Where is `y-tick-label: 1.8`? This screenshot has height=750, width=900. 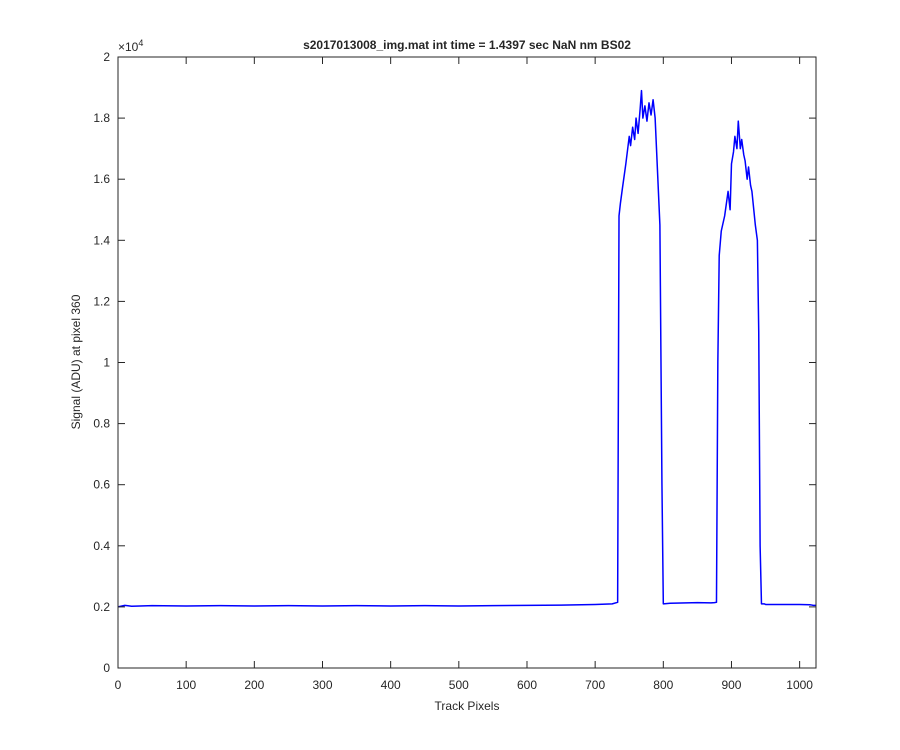
y-tick-label: 1.8 is located at coordinates (101, 118).